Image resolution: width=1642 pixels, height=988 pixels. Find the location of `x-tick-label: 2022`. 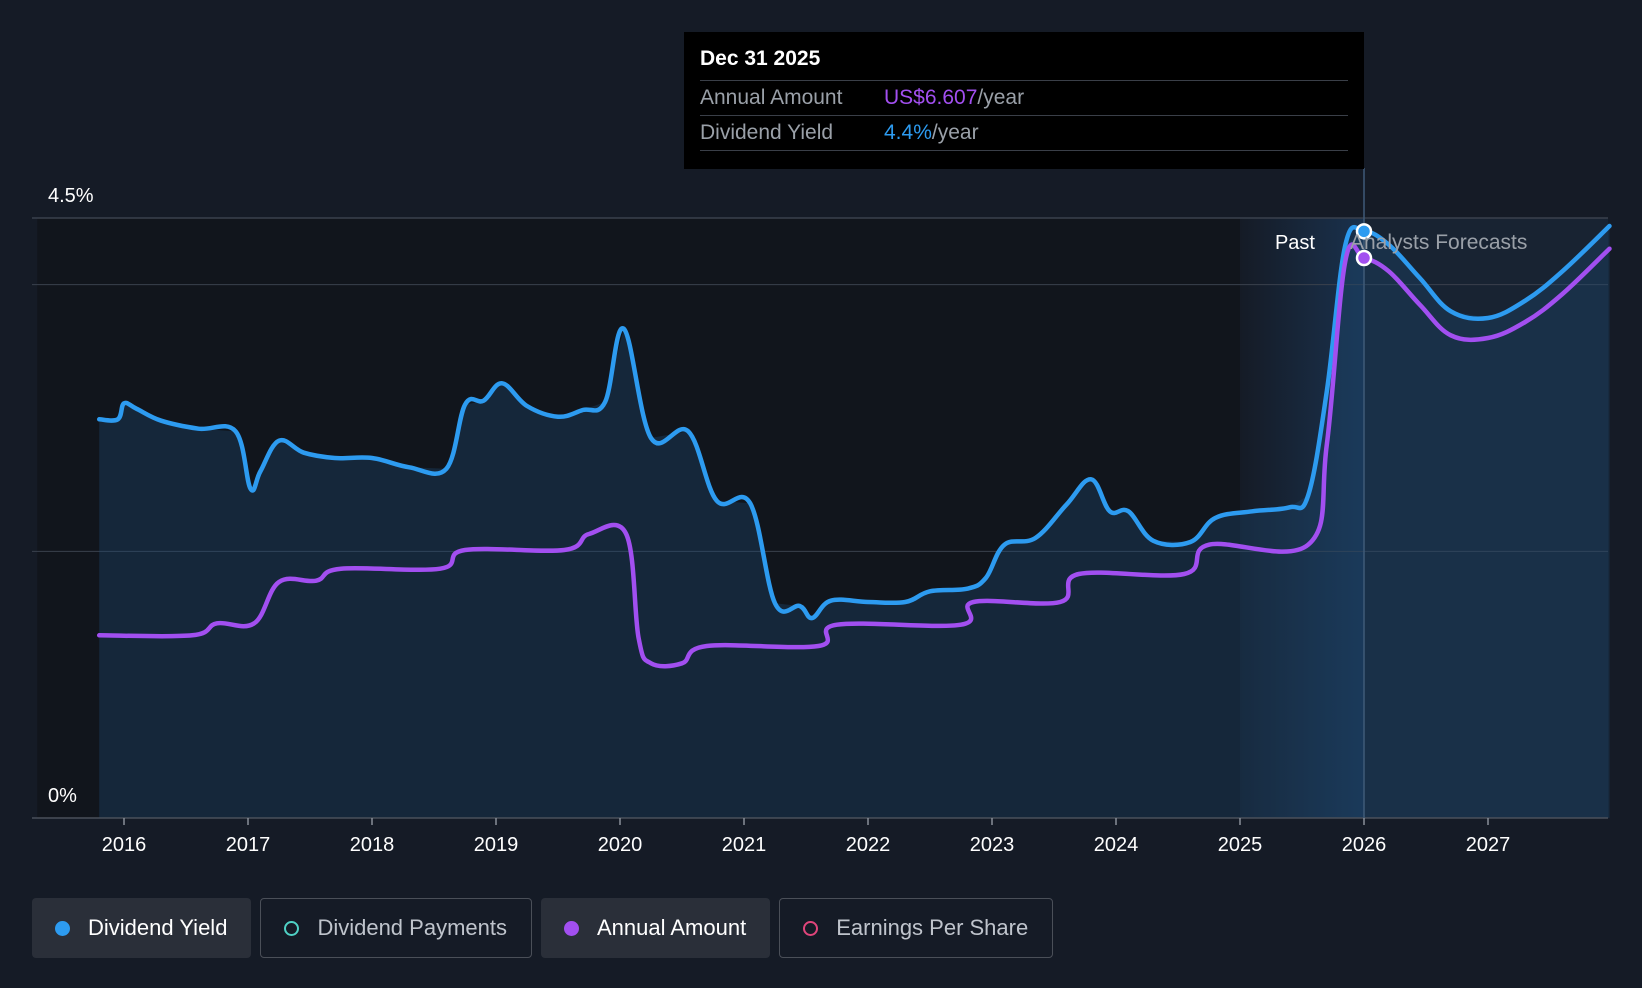

x-tick-label: 2022 is located at coordinates (868, 845).